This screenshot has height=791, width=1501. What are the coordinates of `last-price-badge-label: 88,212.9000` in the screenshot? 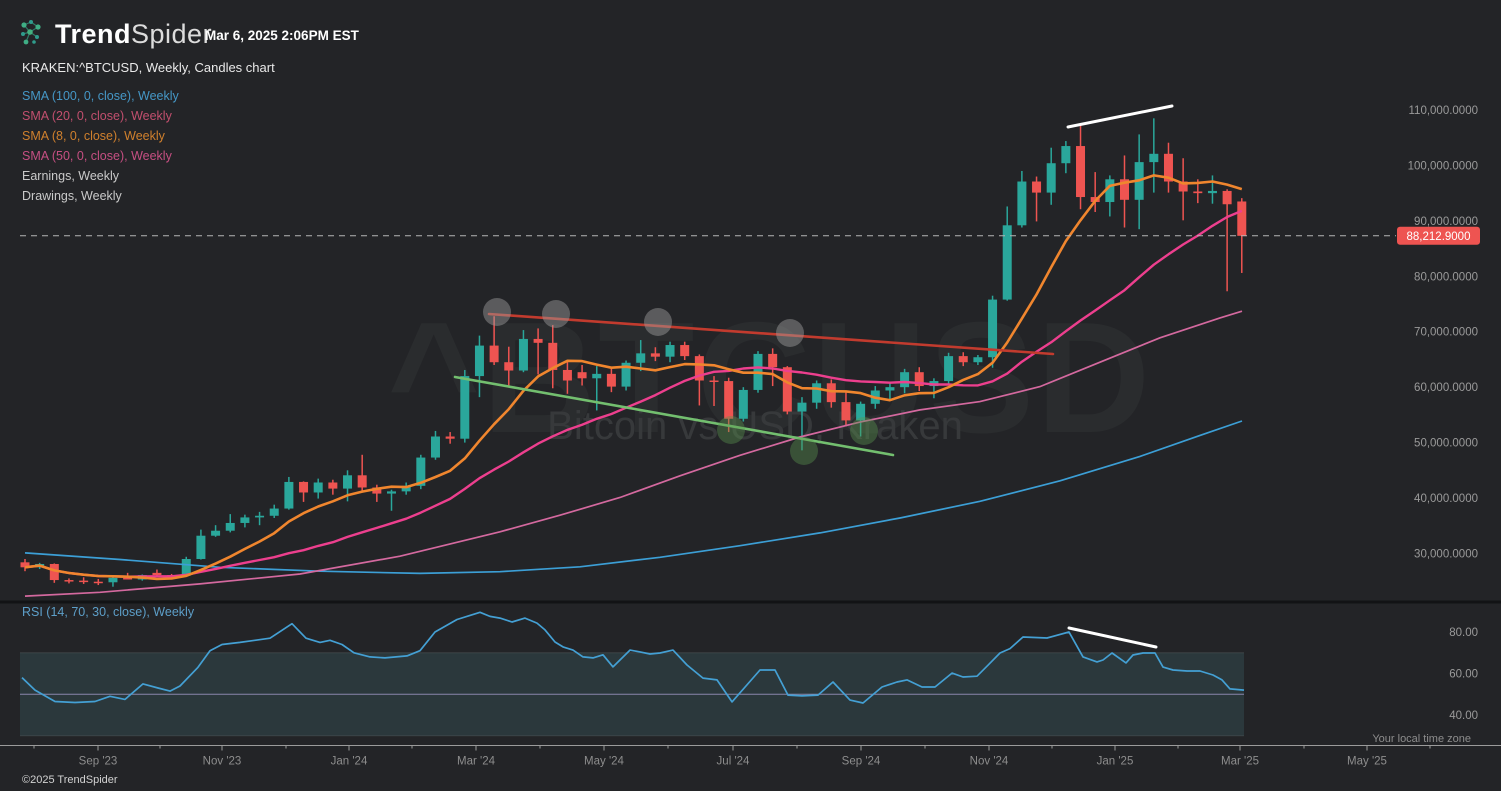 It's located at (1439, 237).